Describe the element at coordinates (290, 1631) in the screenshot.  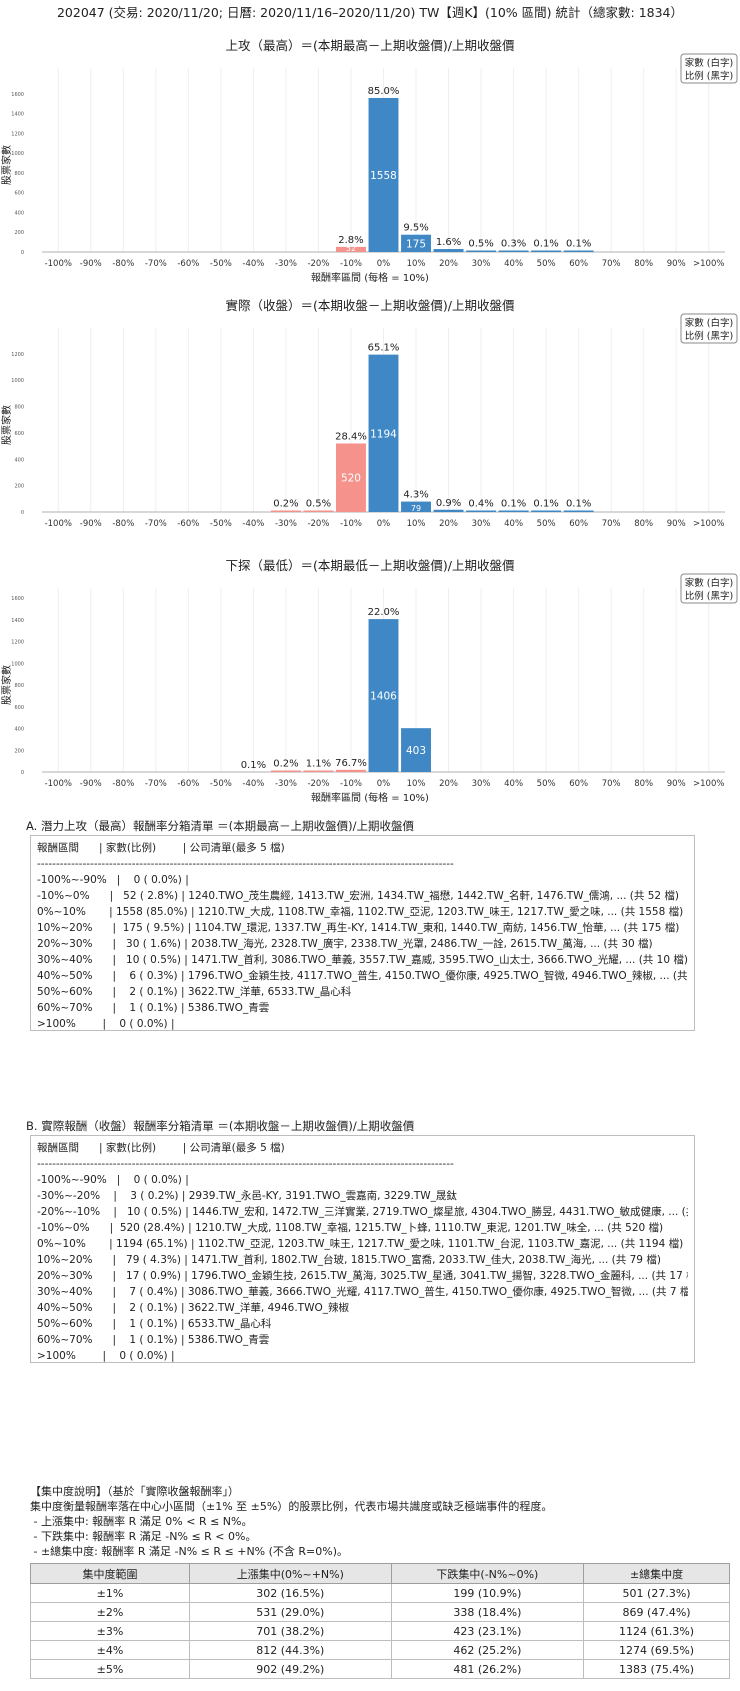
I see `table-cell: 701 (38.2%)` at that location.